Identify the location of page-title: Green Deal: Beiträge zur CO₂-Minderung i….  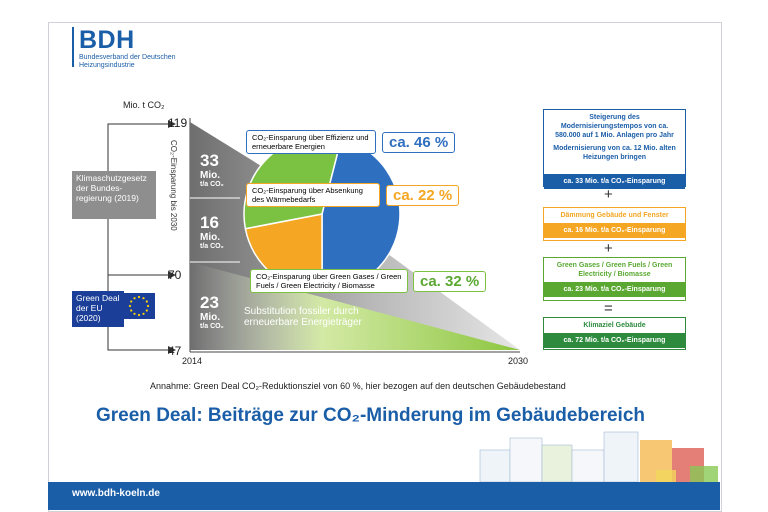
(370, 415).